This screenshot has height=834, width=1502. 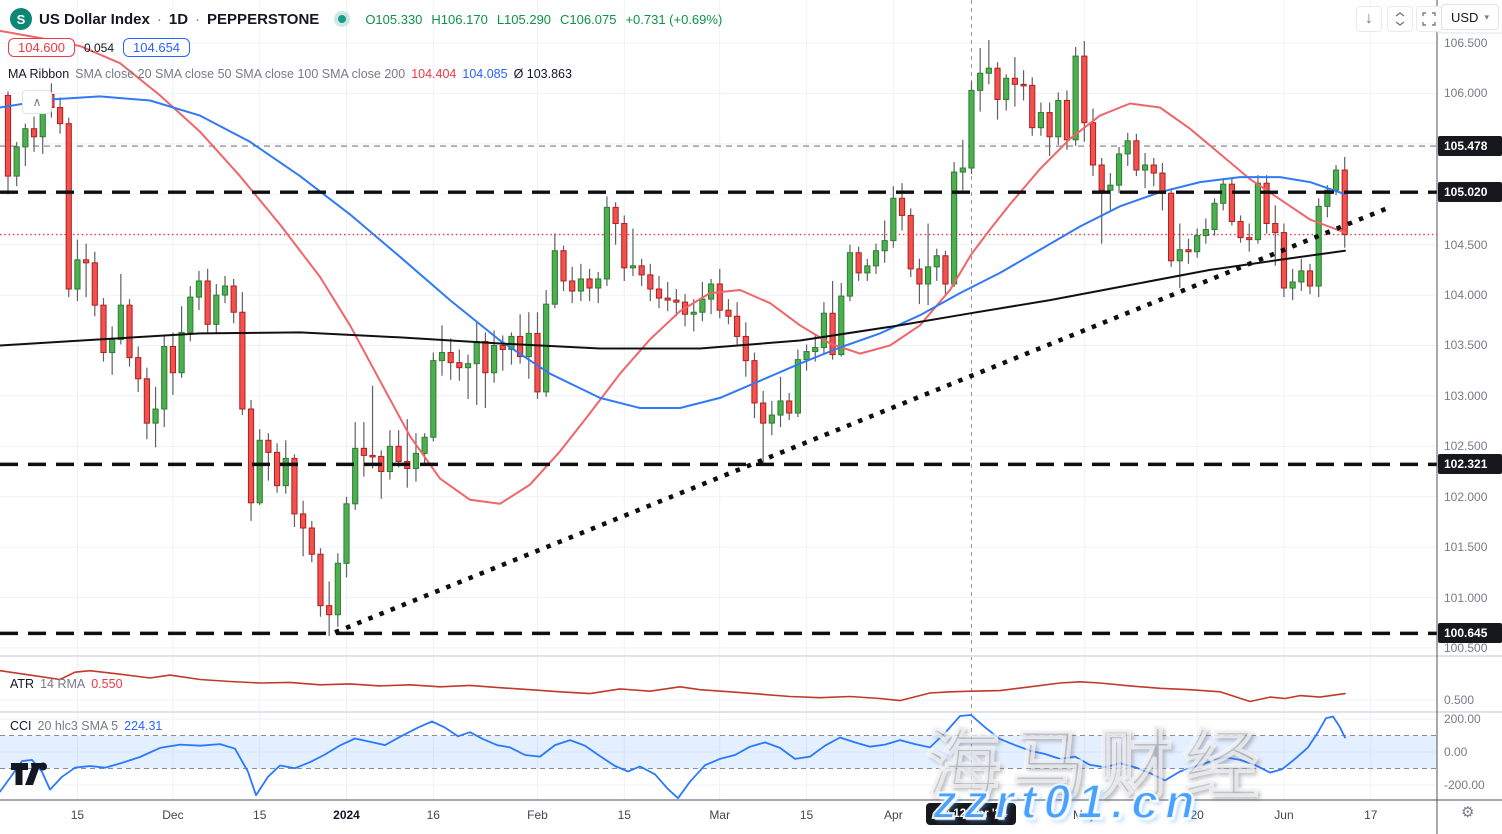 What do you see at coordinates (178, 19) in the screenshot?
I see `timeframe-label: 1D` at bounding box center [178, 19].